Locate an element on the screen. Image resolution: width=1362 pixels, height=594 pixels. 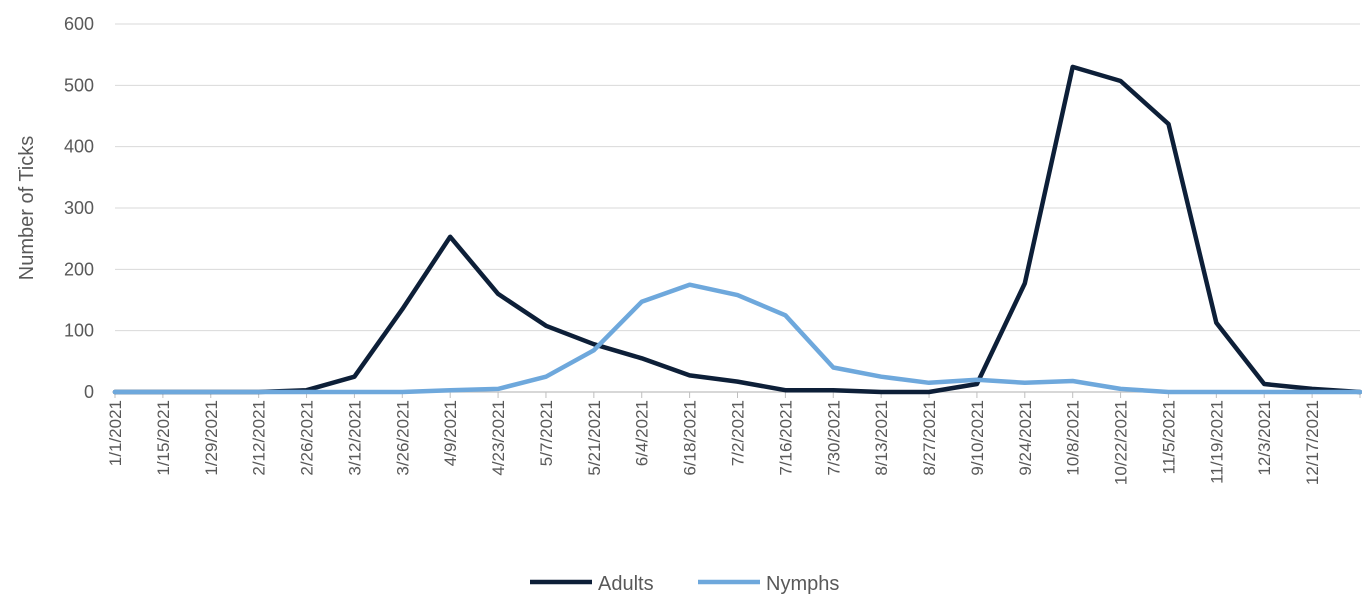
x-tick-label: 9/10/2021 is located at coordinates (977, 438).